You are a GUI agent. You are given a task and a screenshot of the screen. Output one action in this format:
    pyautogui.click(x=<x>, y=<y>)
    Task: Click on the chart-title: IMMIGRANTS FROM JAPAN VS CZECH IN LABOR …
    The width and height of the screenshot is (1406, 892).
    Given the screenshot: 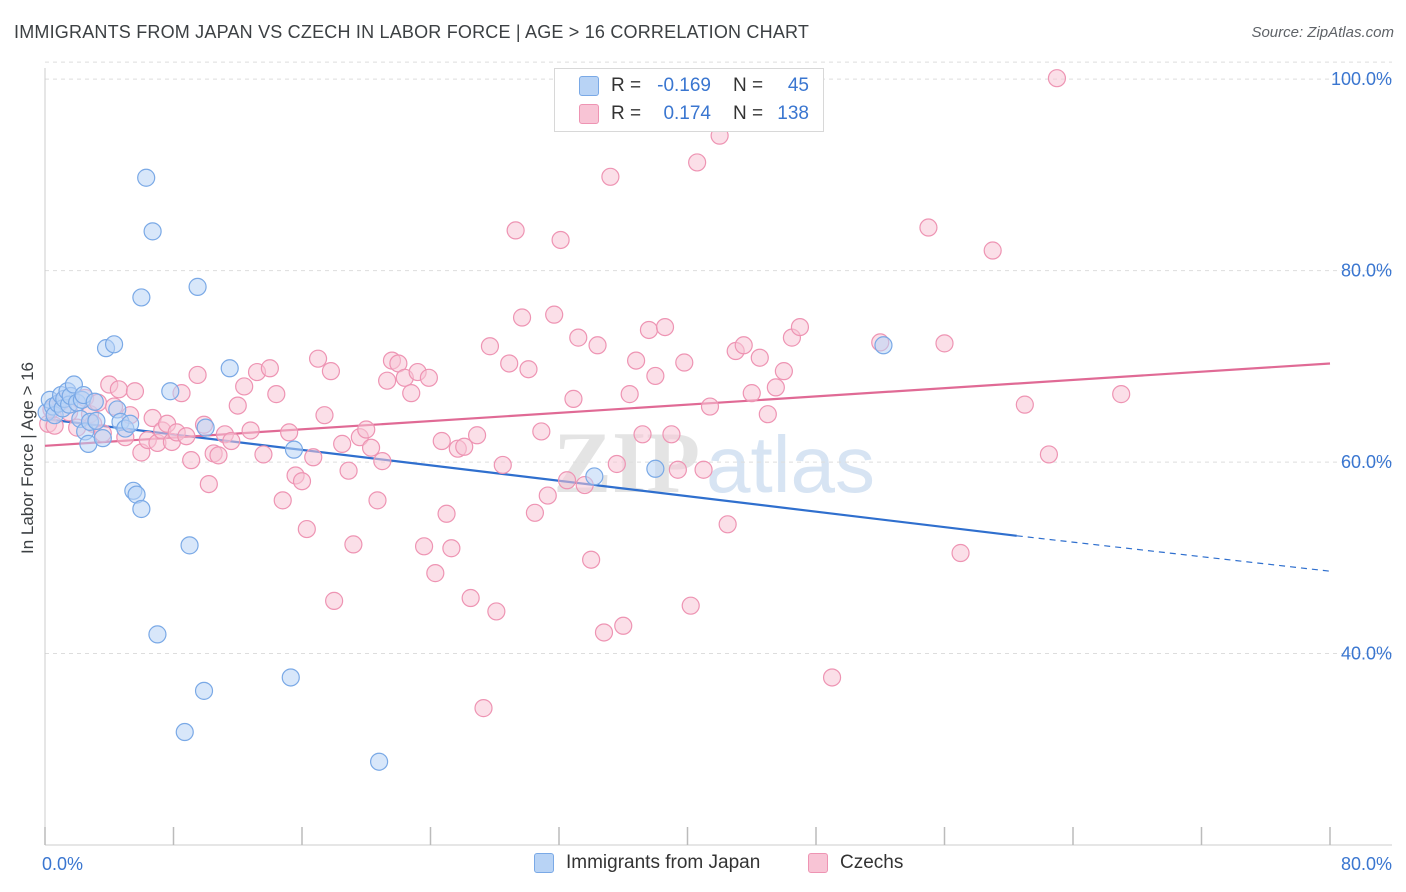 What is the action you would take?
    pyautogui.click(x=412, y=32)
    